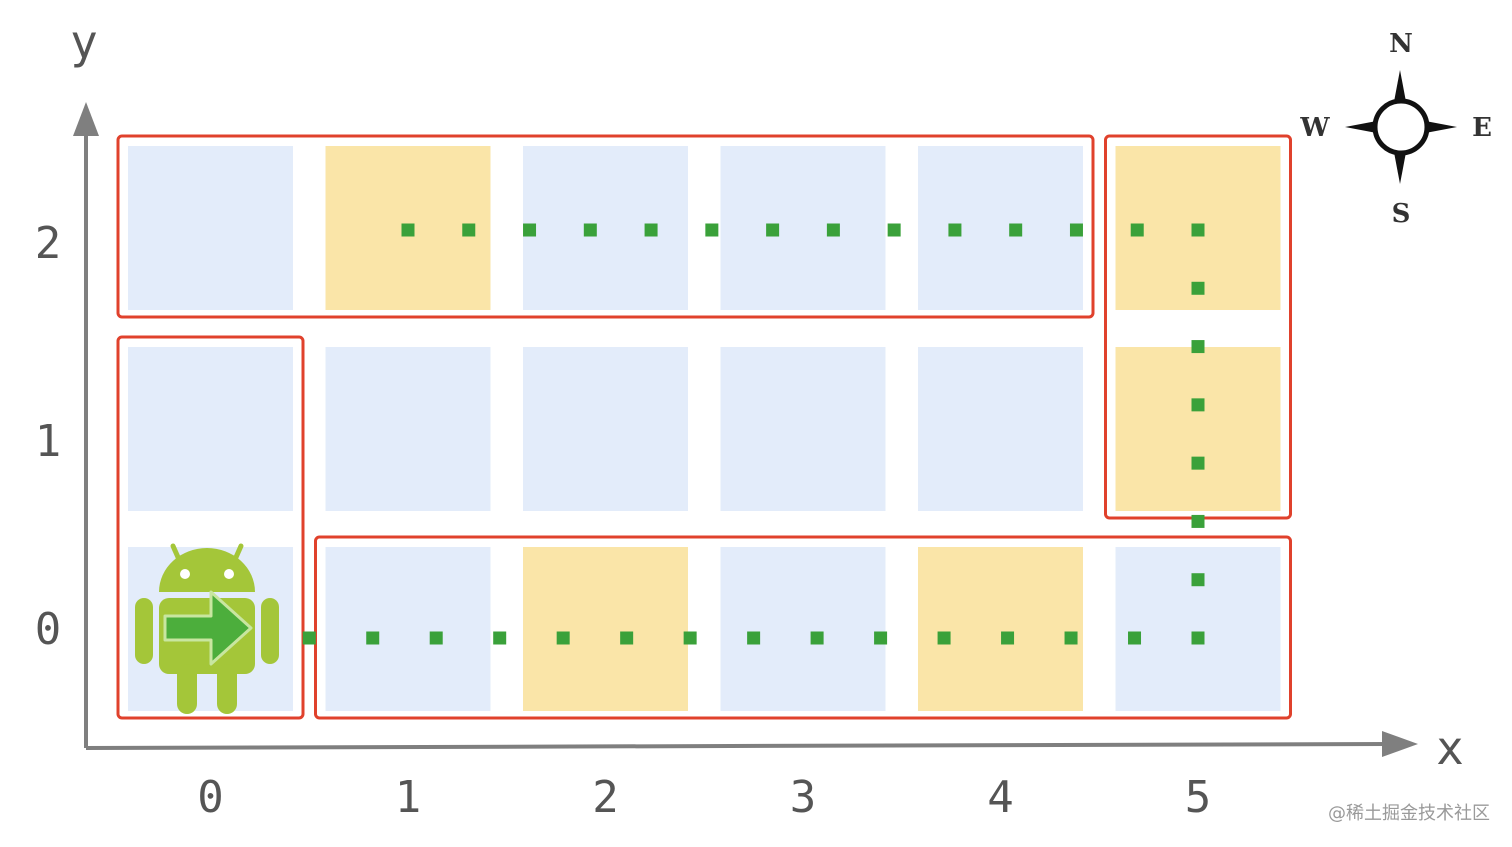 This screenshot has height=847, width=1512. What do you see at coordinates (408, 797) in the screenshot?
I see `x-tick-label: 1` at bounding box center [408, 797].